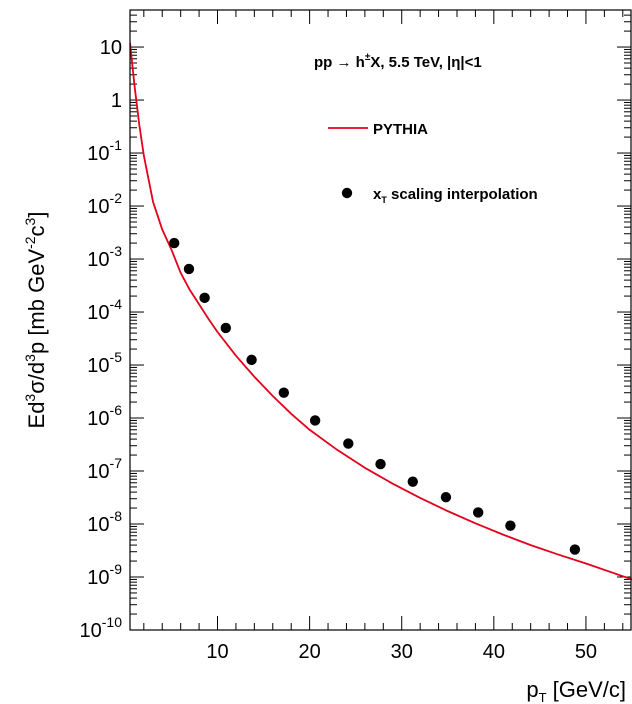  Describe the element at coordinates (104, 469) in the screenshot. I see `y-tick-label: 10⁻⁷` at that location.